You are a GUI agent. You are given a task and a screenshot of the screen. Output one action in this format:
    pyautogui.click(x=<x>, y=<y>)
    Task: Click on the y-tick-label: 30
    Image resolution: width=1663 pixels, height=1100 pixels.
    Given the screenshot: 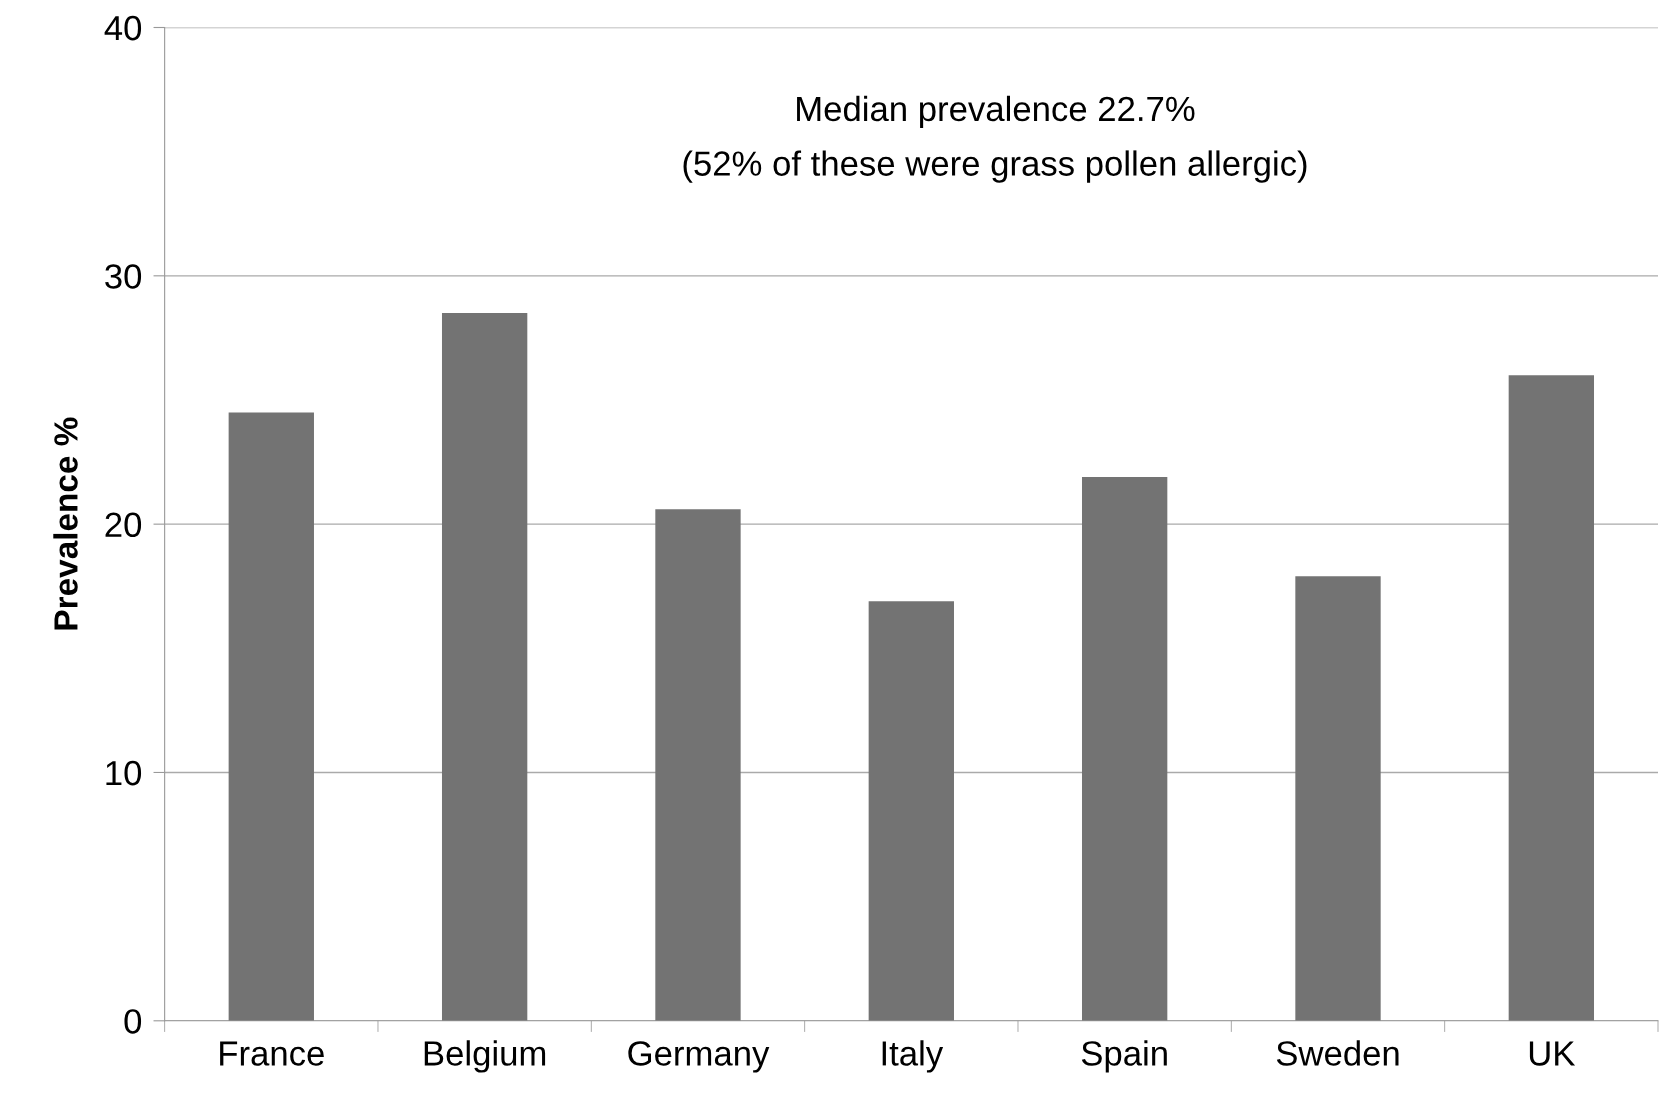 What is the action you would take?
    pyautogui.click(x=123, y=276)
    